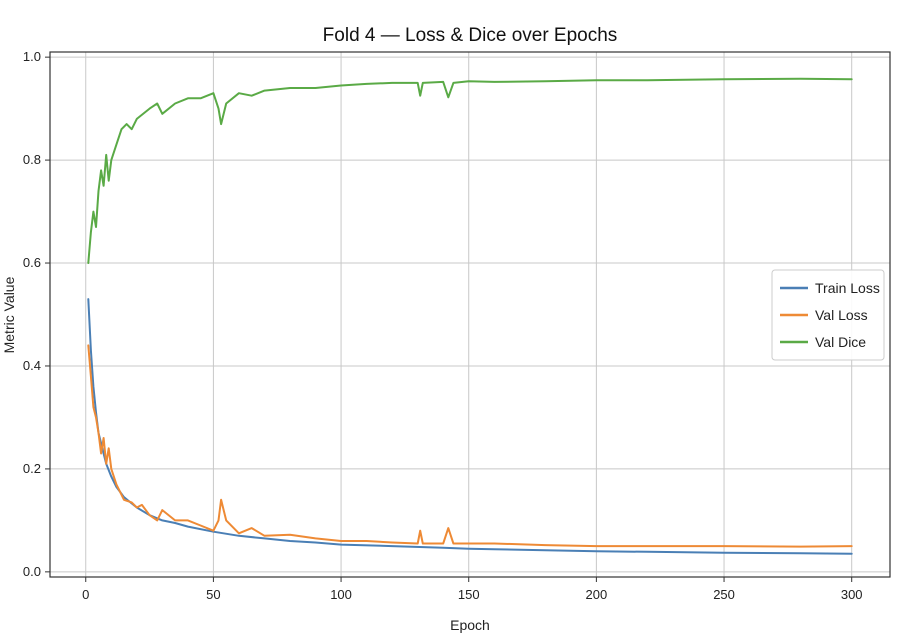 The image size is (898, 642). I want to click on legend-label-val-loss: Val Loss, so click(841, 315).